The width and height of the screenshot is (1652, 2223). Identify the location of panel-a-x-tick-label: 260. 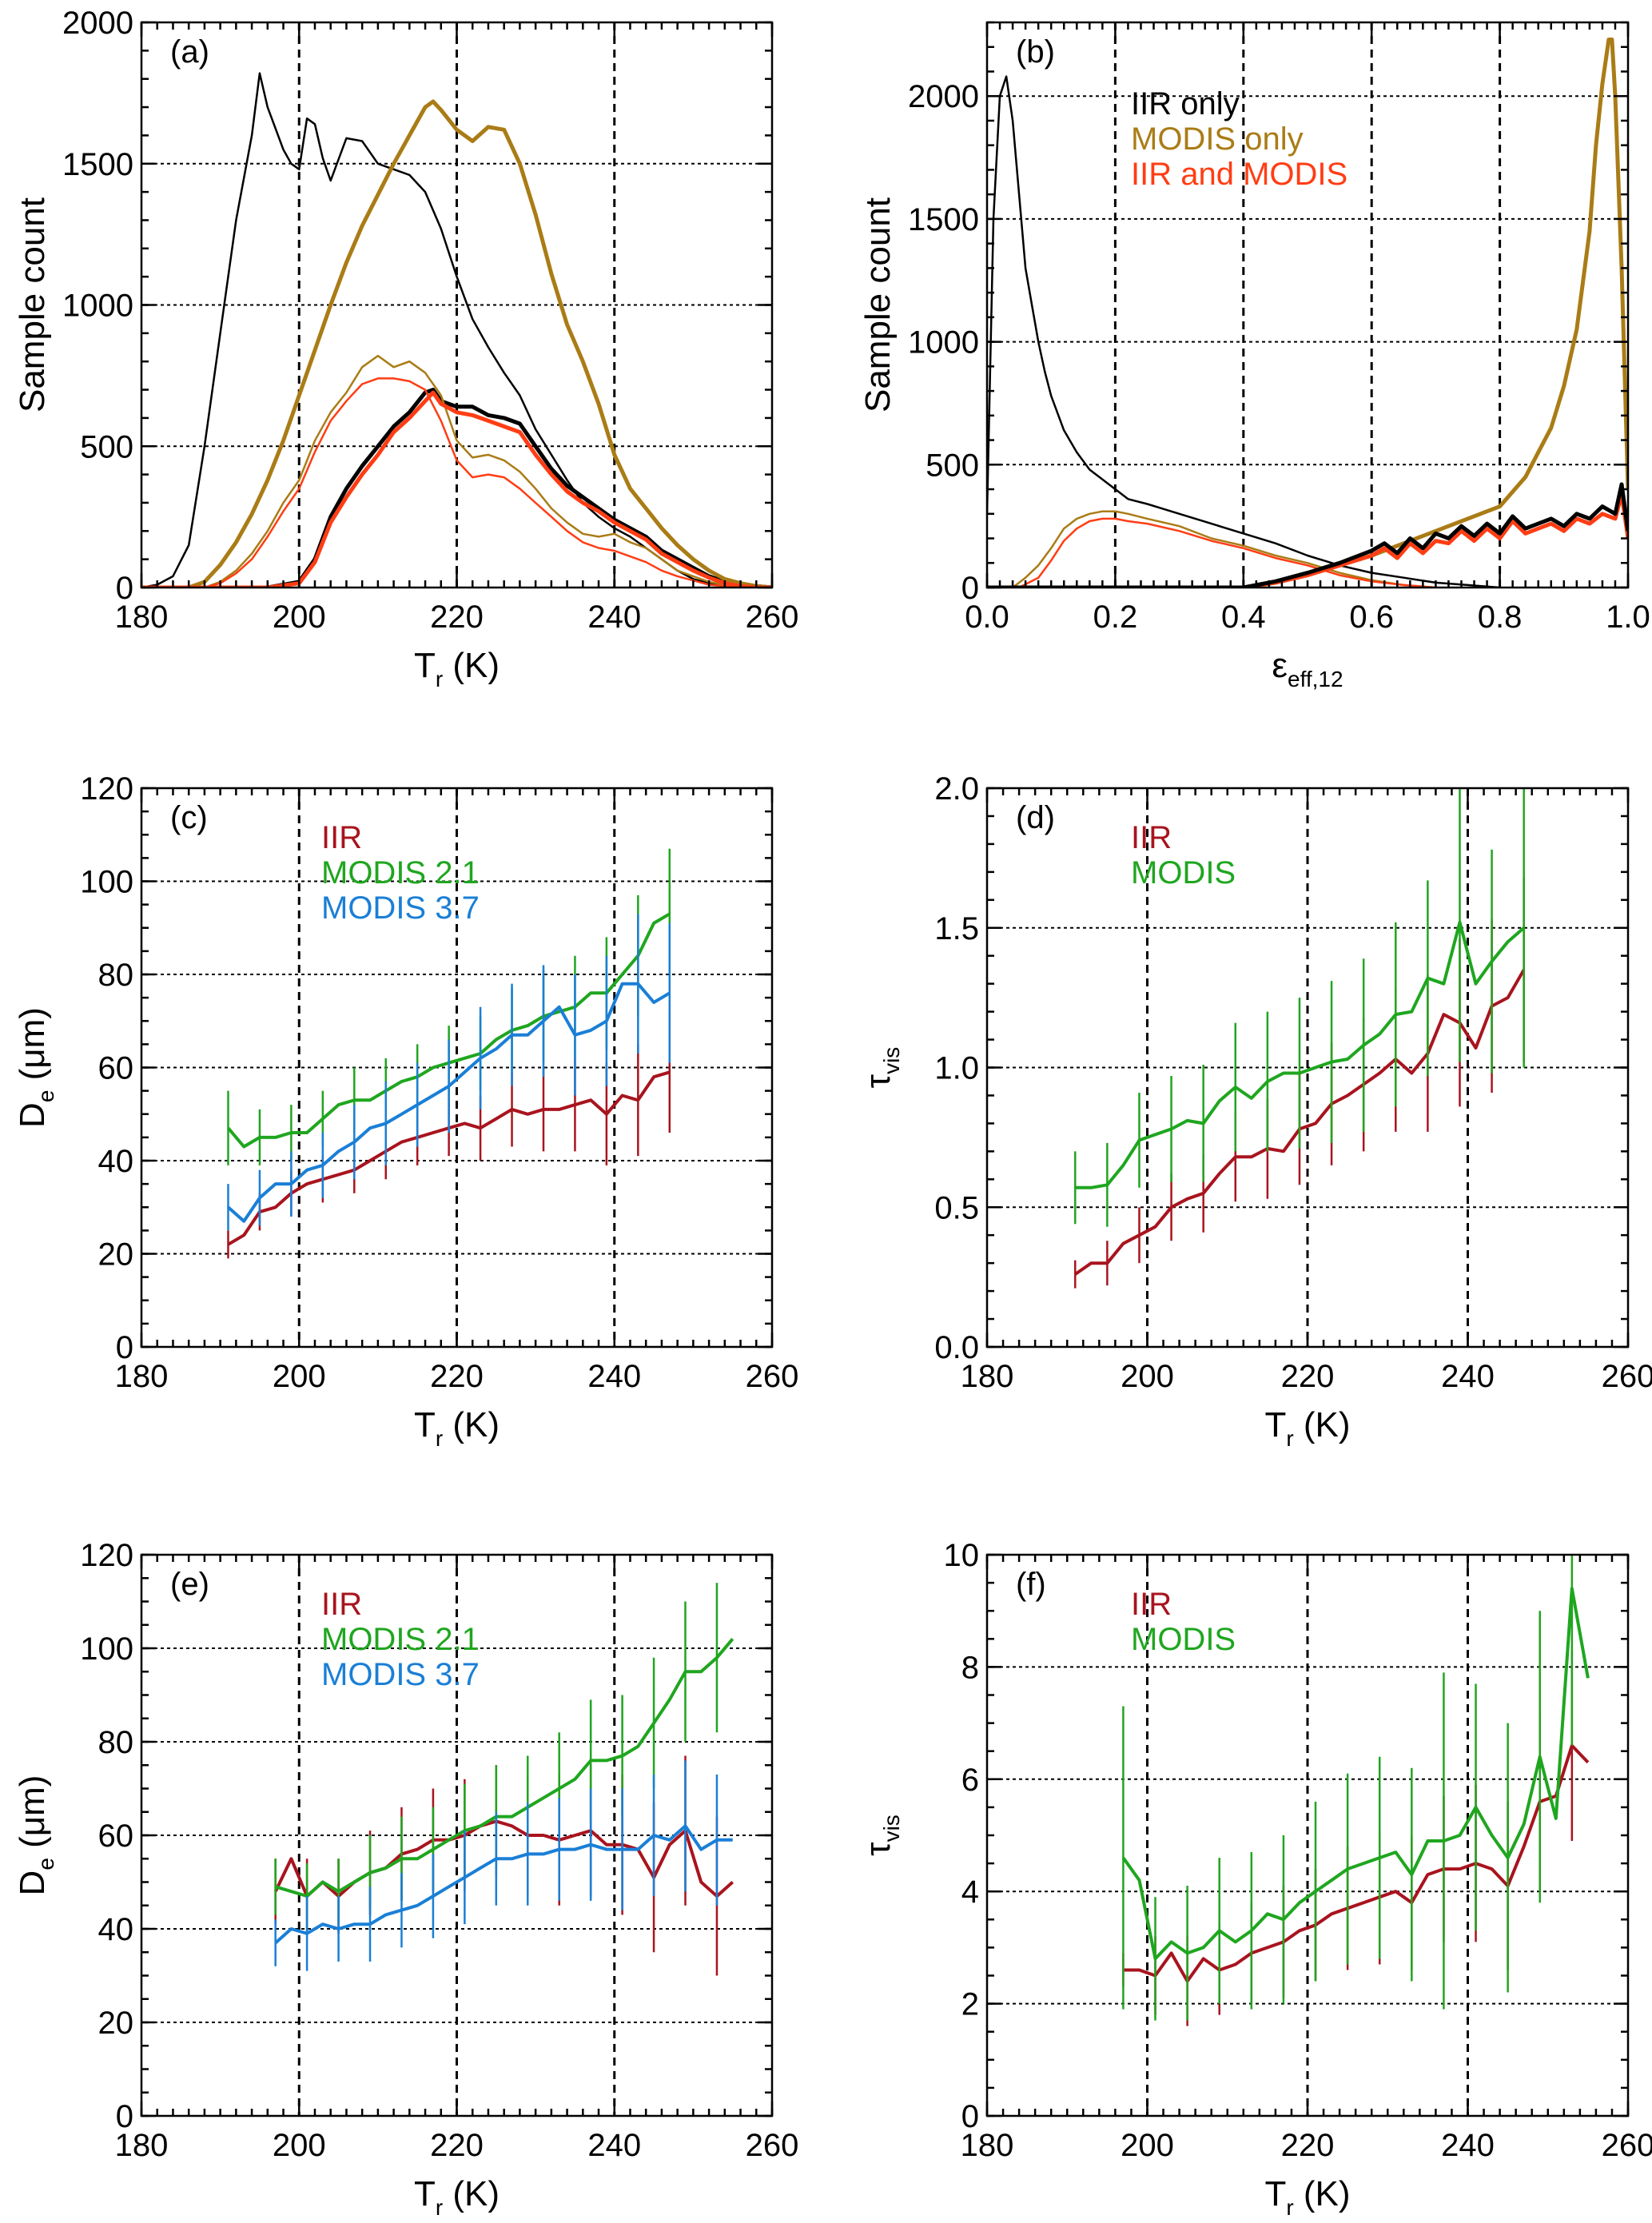
(772, 617).